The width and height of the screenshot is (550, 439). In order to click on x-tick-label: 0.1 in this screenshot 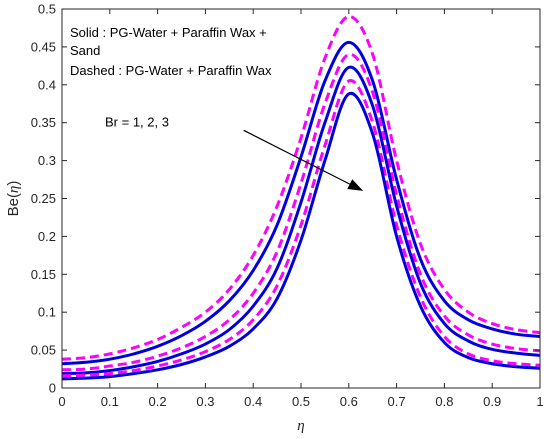, I will do `click(110, 401)`.